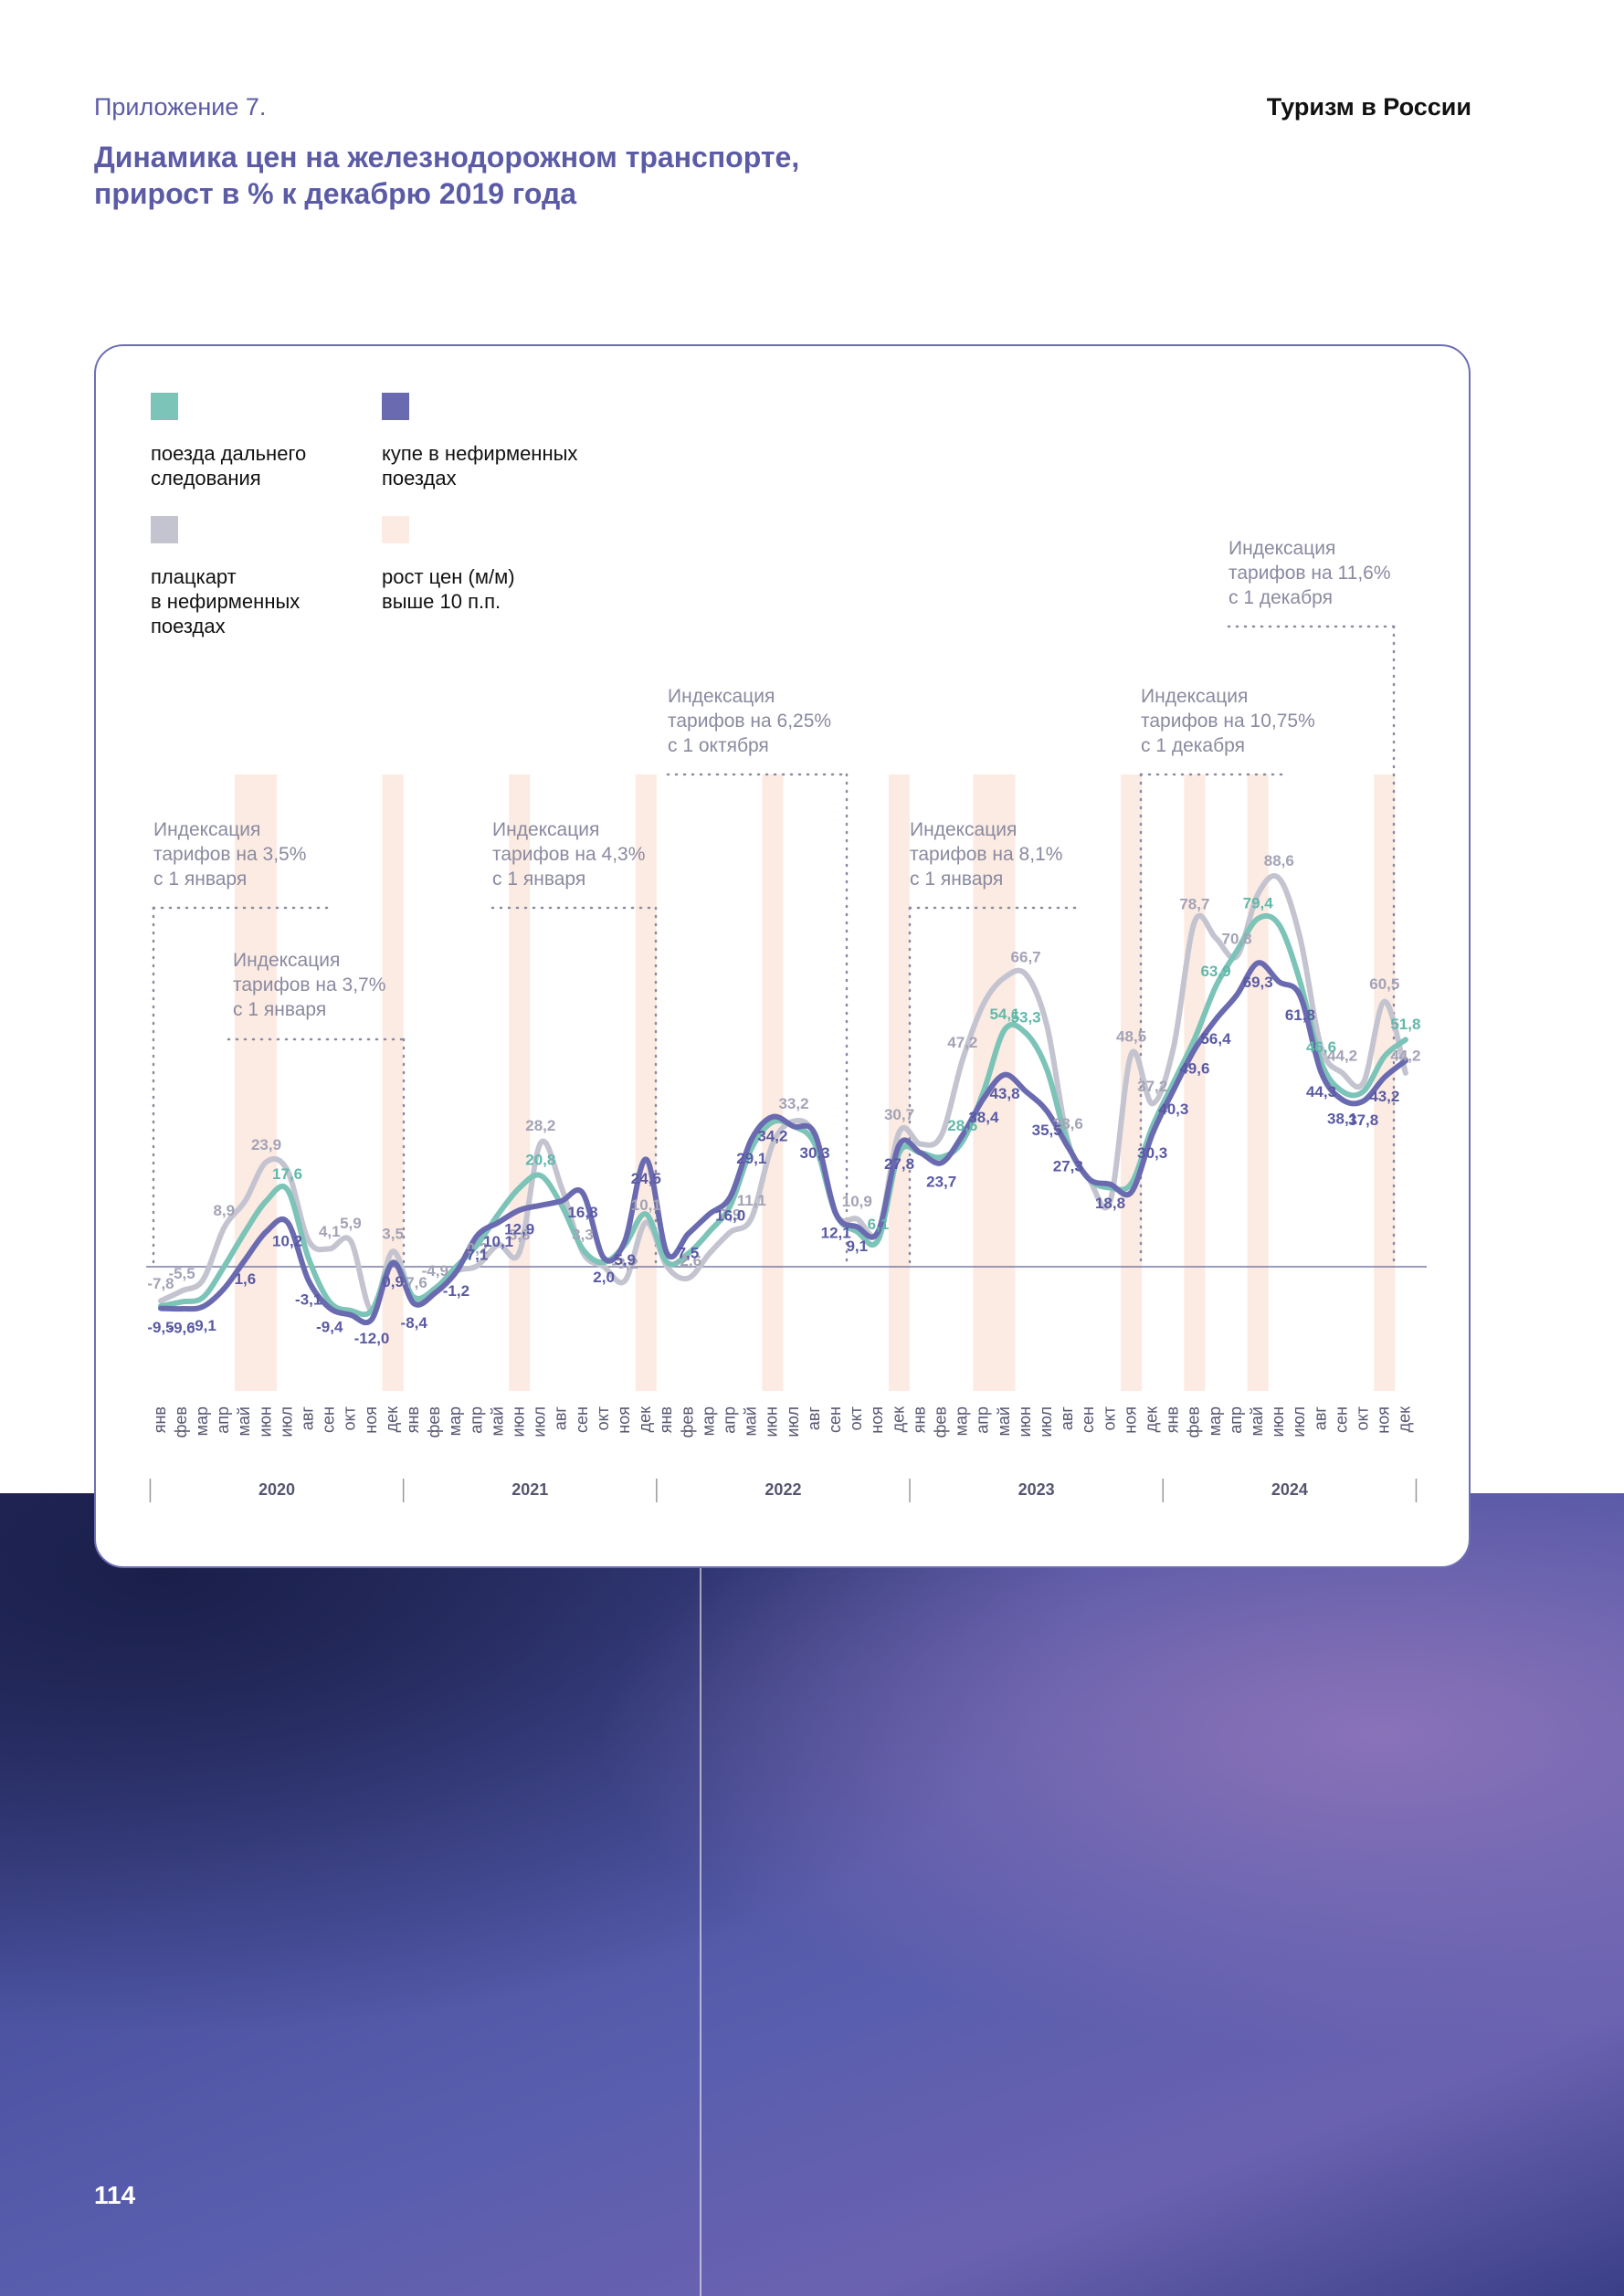 The image size is (1624, 2296). Describe the element at coordinates (646, 1205) in the screenshot. I see `data-label: 10,1` at that location.